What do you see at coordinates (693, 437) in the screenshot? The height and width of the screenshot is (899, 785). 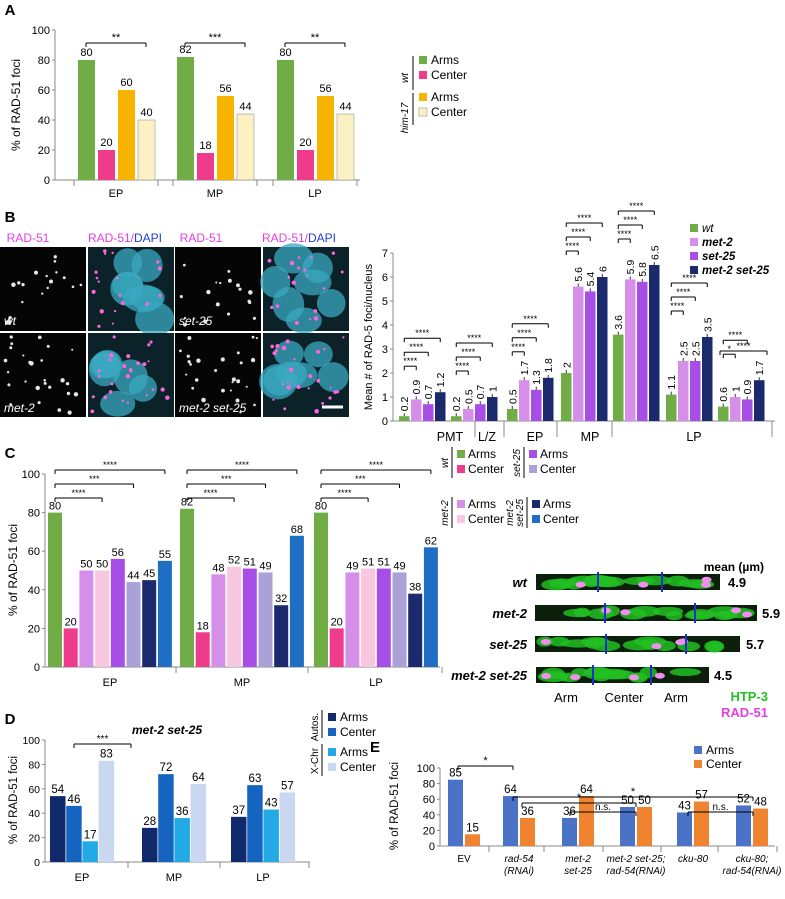 I see `b-x-tick-label: LP` at bounding box center [693, 437].